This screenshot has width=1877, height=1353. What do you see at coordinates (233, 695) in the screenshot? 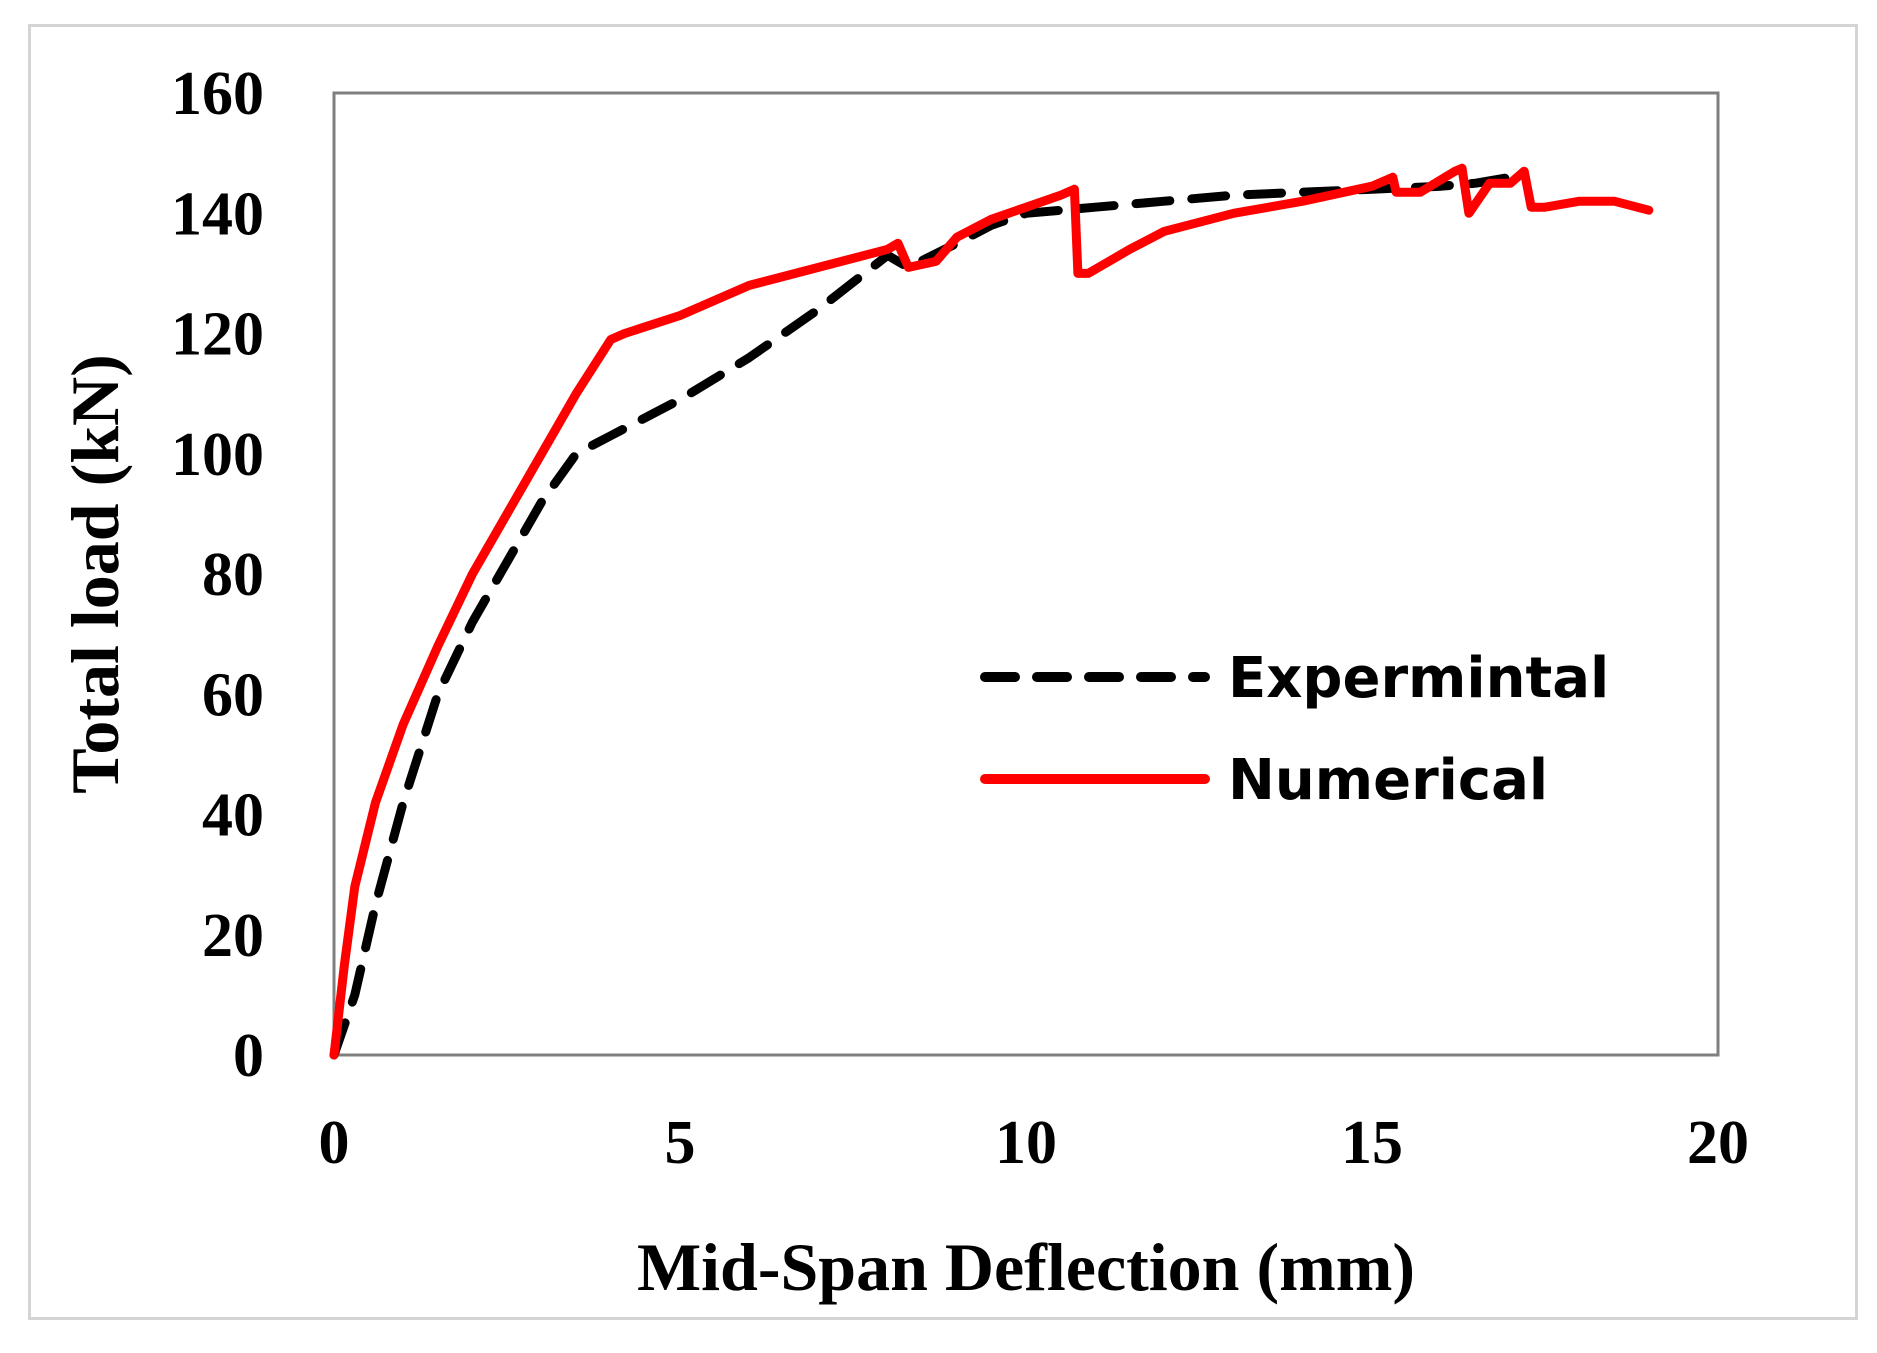
I see `y-tick-label: 60` at bounding box center [233, 695].